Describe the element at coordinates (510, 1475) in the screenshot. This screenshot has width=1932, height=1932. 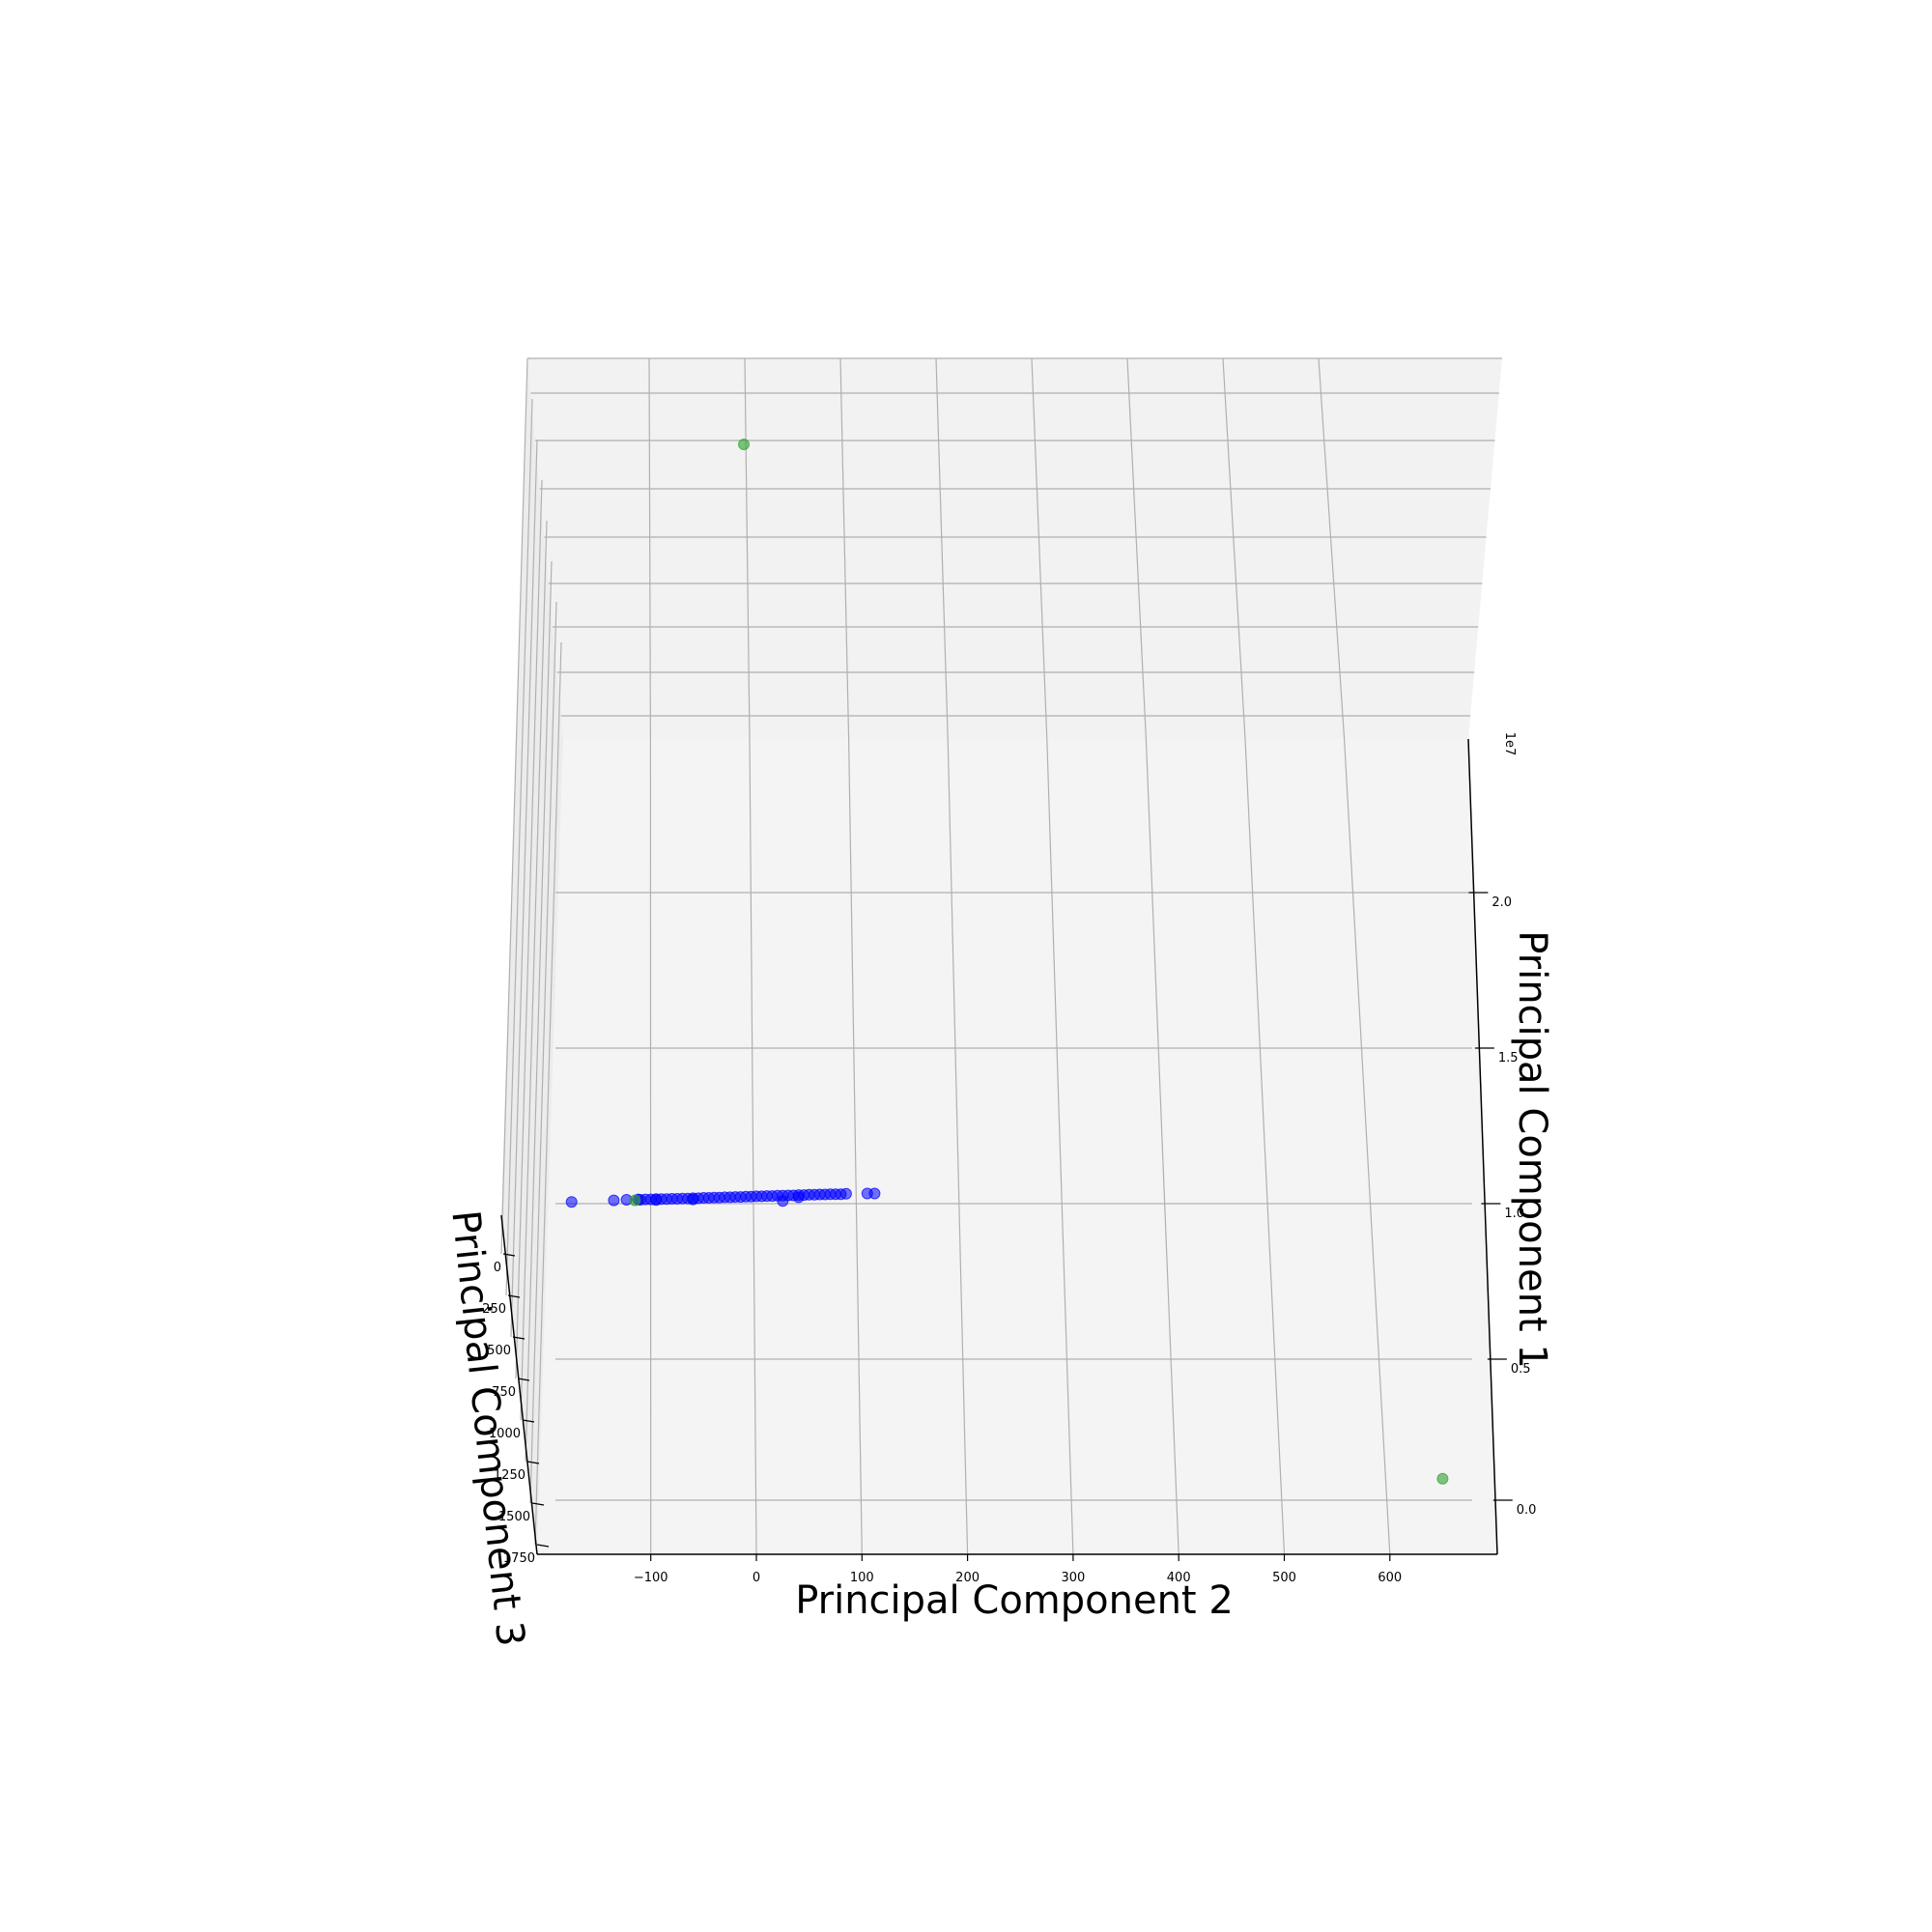
I see `pc3-tick-label: 1250` at that location.